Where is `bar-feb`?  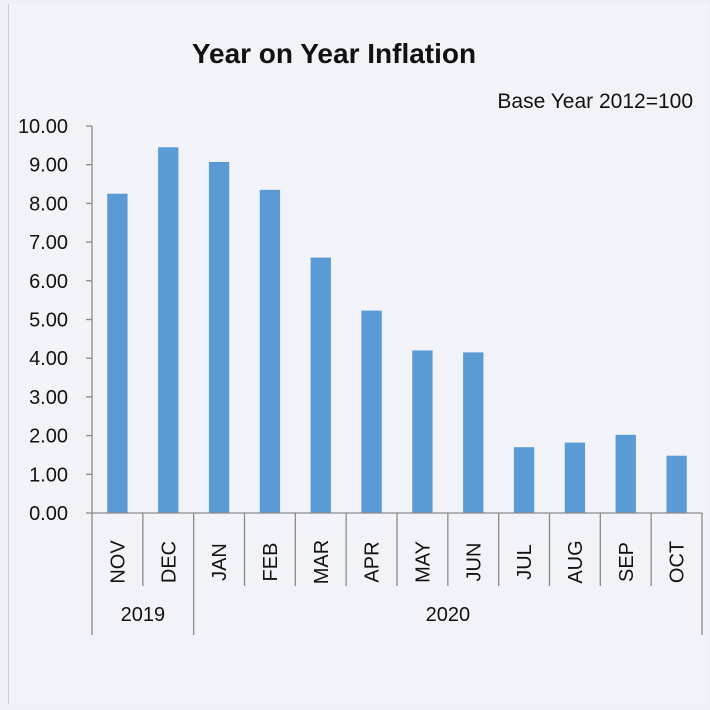 bar-feb is located at coordinates (270, 351).